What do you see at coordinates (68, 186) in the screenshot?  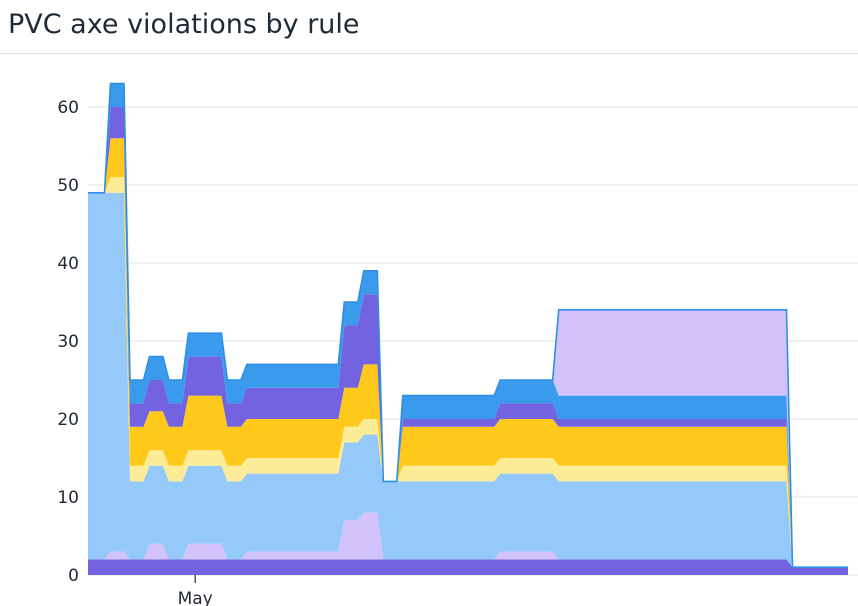 I see `y-tick-label: 50` at bounding box center [68, 186].